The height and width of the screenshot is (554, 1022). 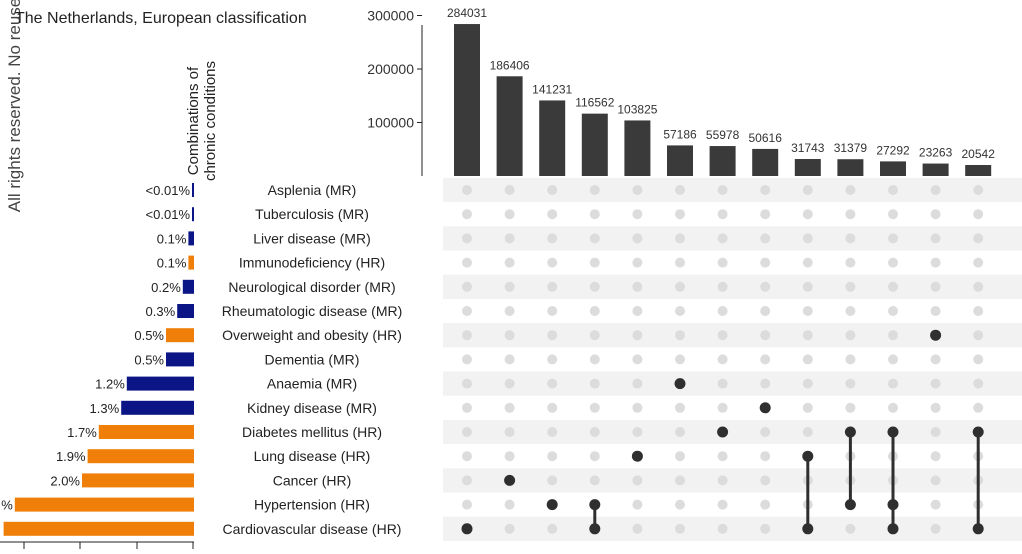 I want to click on condition-label: Hypertension (HR), so click(x=312, y=505).